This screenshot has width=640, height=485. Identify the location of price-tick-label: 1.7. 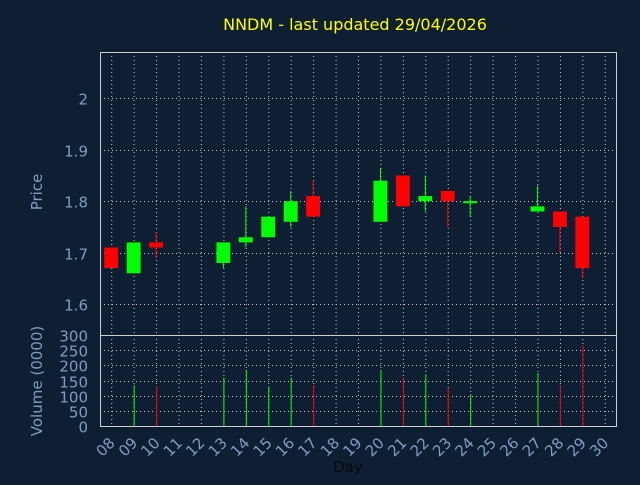
(76, 255).